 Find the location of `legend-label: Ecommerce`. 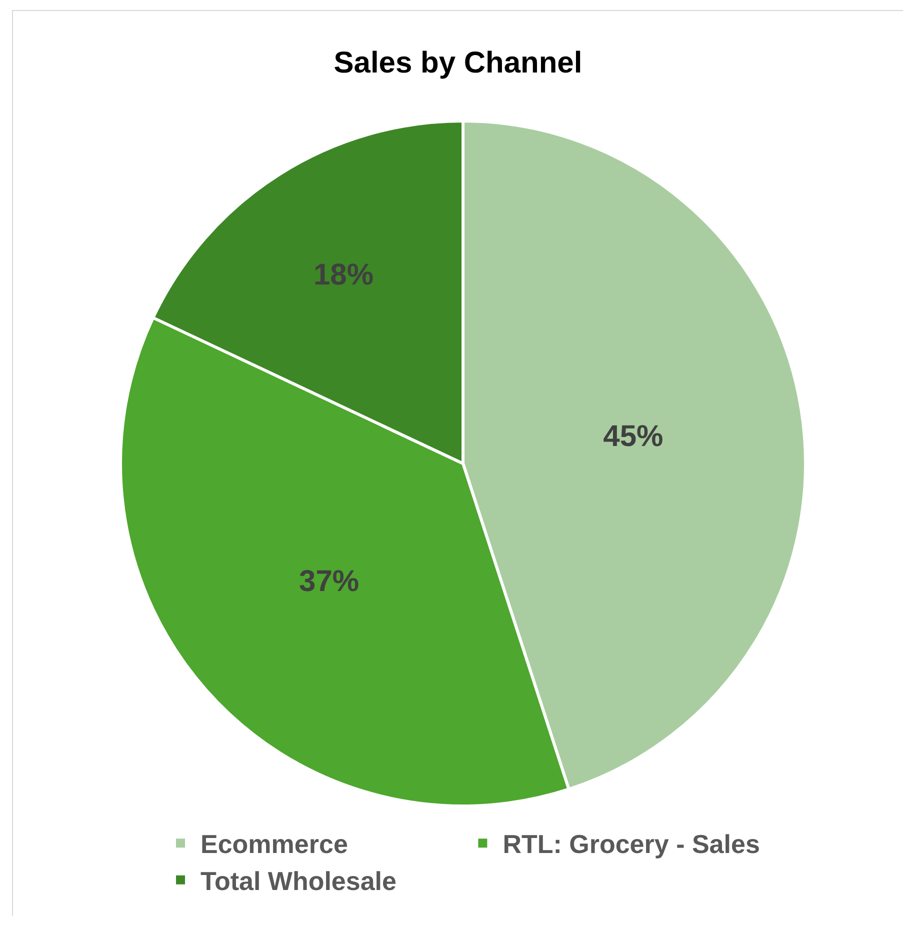

legend-label: Ecommerce is located at coordinates (274, 844).